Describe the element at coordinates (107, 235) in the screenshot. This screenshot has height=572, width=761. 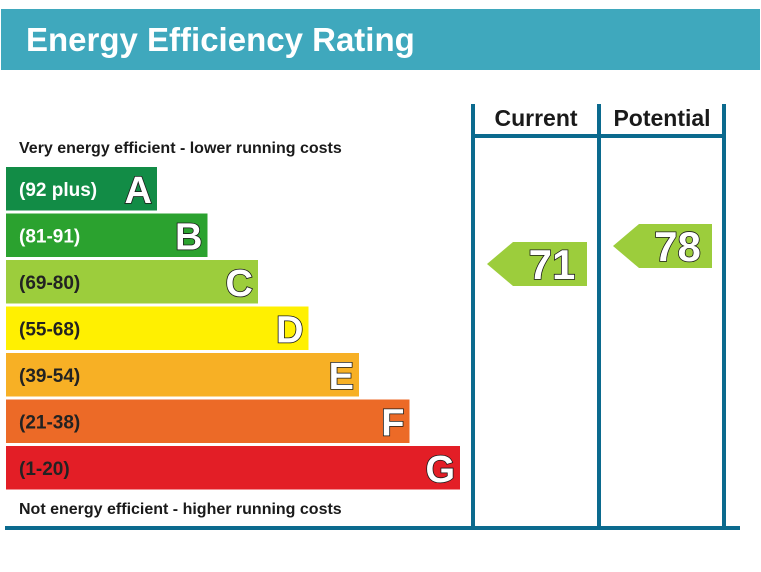
I see `band-b-bar` at that location.